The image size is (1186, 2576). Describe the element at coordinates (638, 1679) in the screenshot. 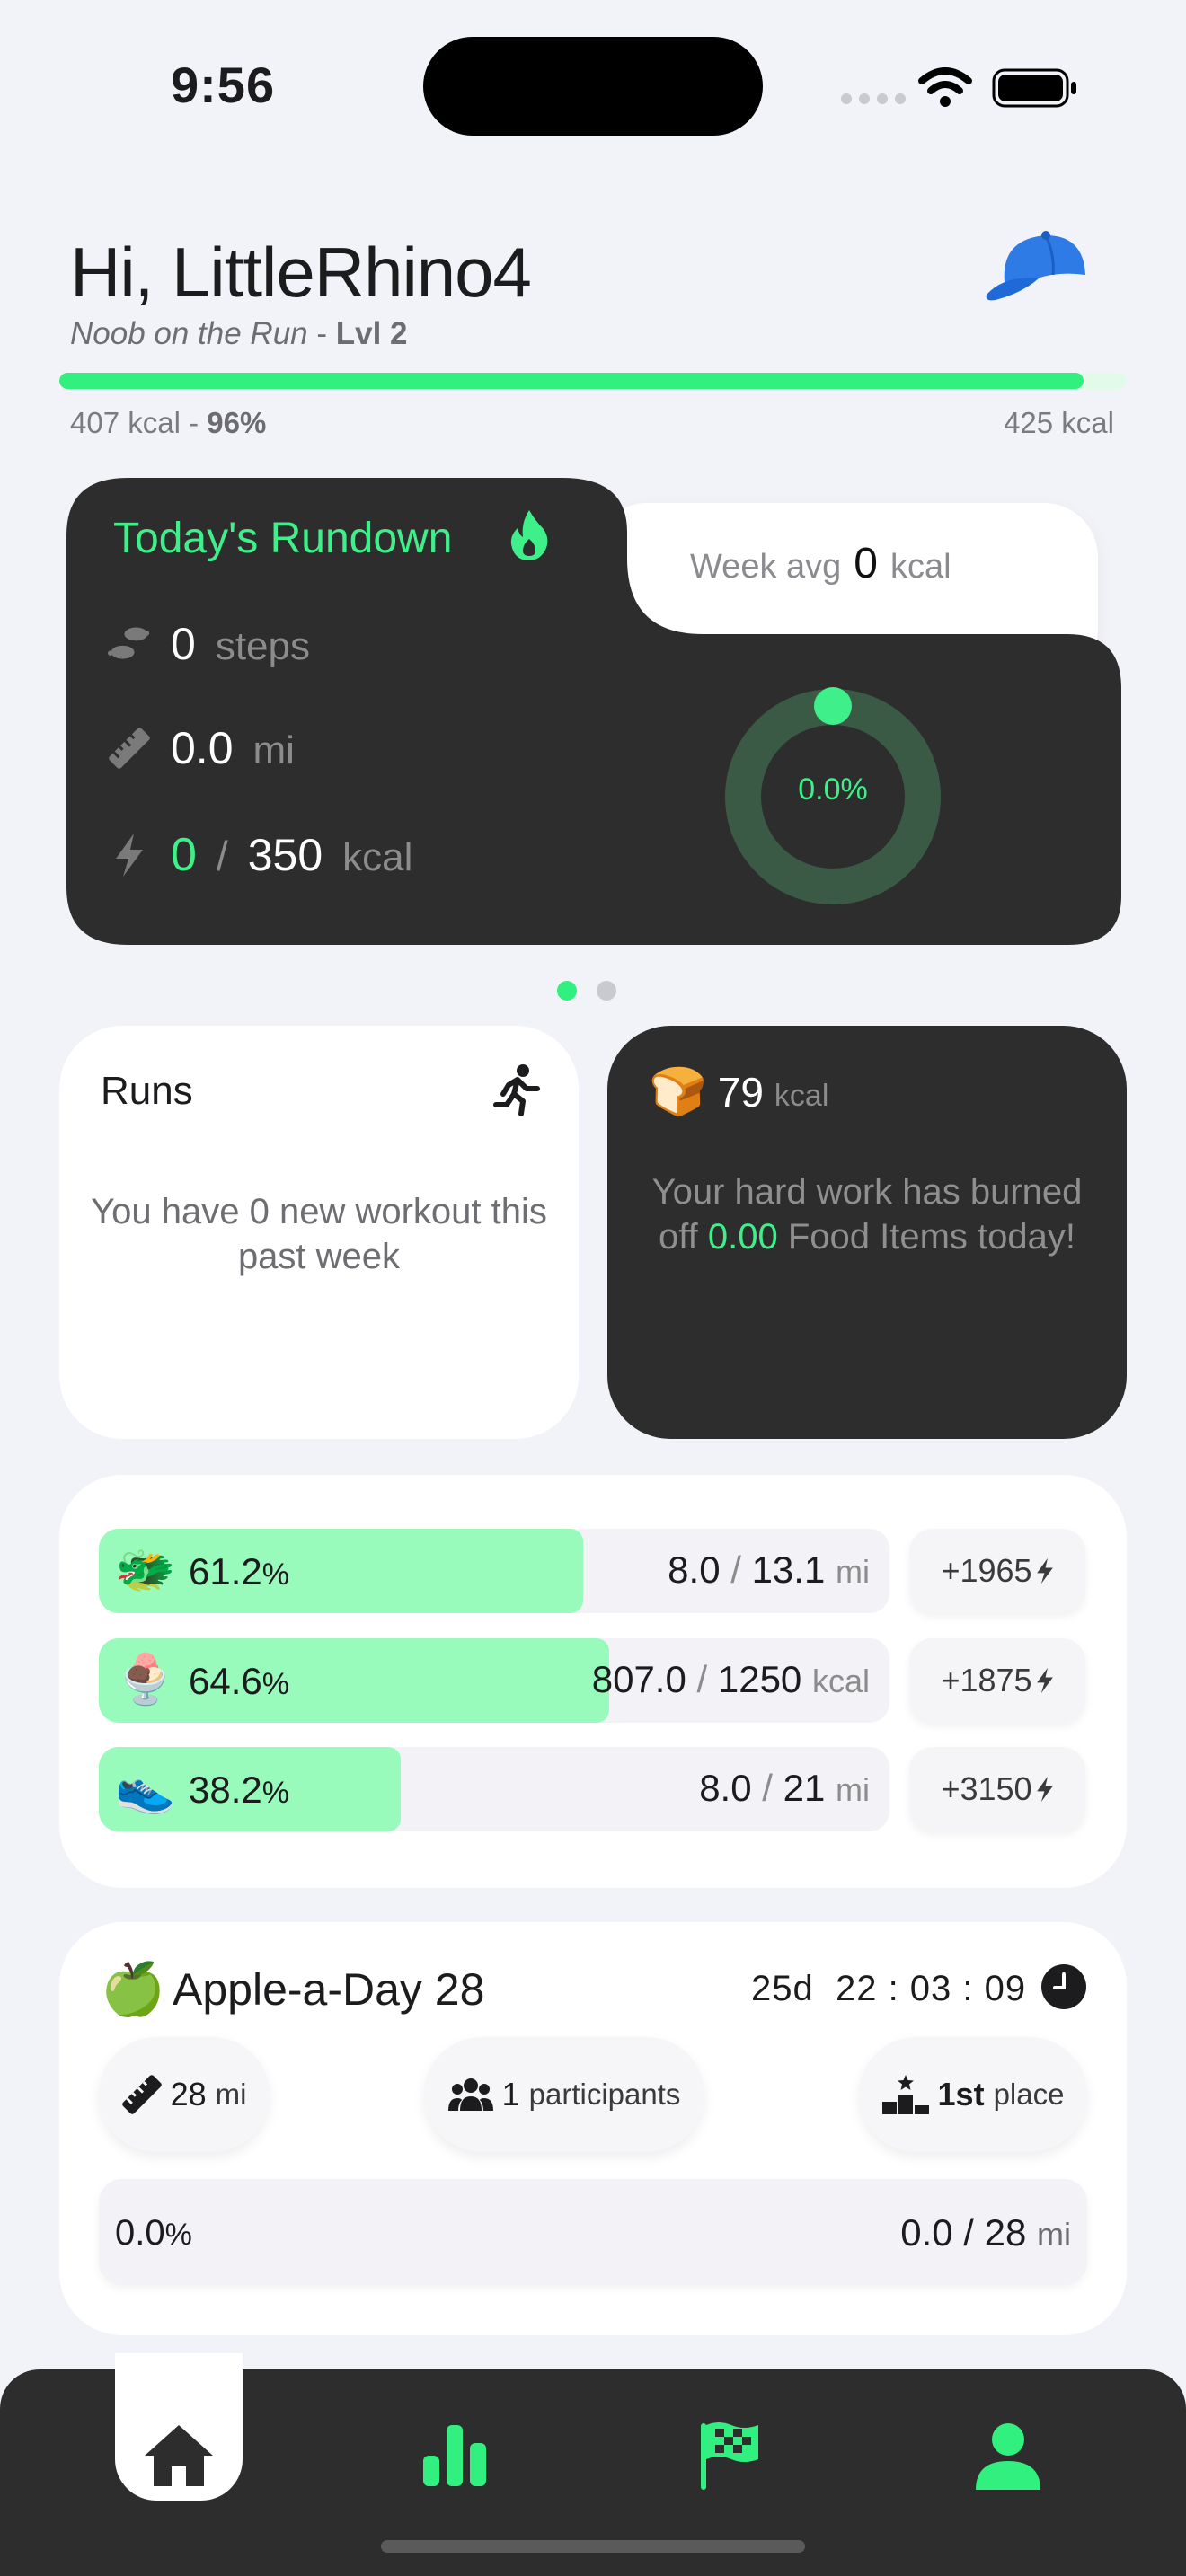

I see `goal-current: 807.0` at that location.